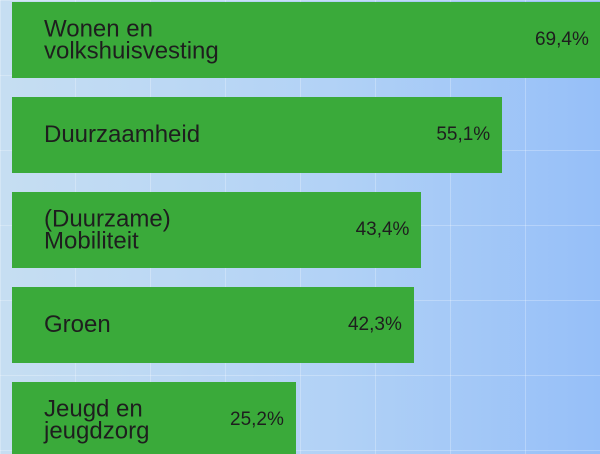 The image size is (600, 454). I want to click on category-label: (Duurzame) Mobiliteit, so click(107, 229).